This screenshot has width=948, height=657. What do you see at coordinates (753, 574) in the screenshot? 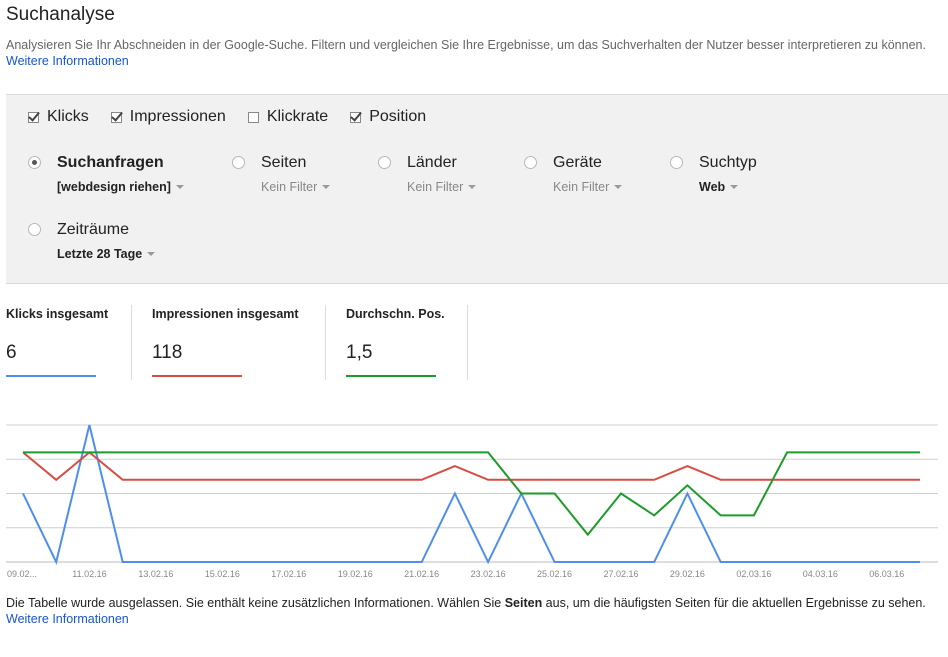
I see `x-tick-label: 02.03.16` at bounding box center [753, 574].